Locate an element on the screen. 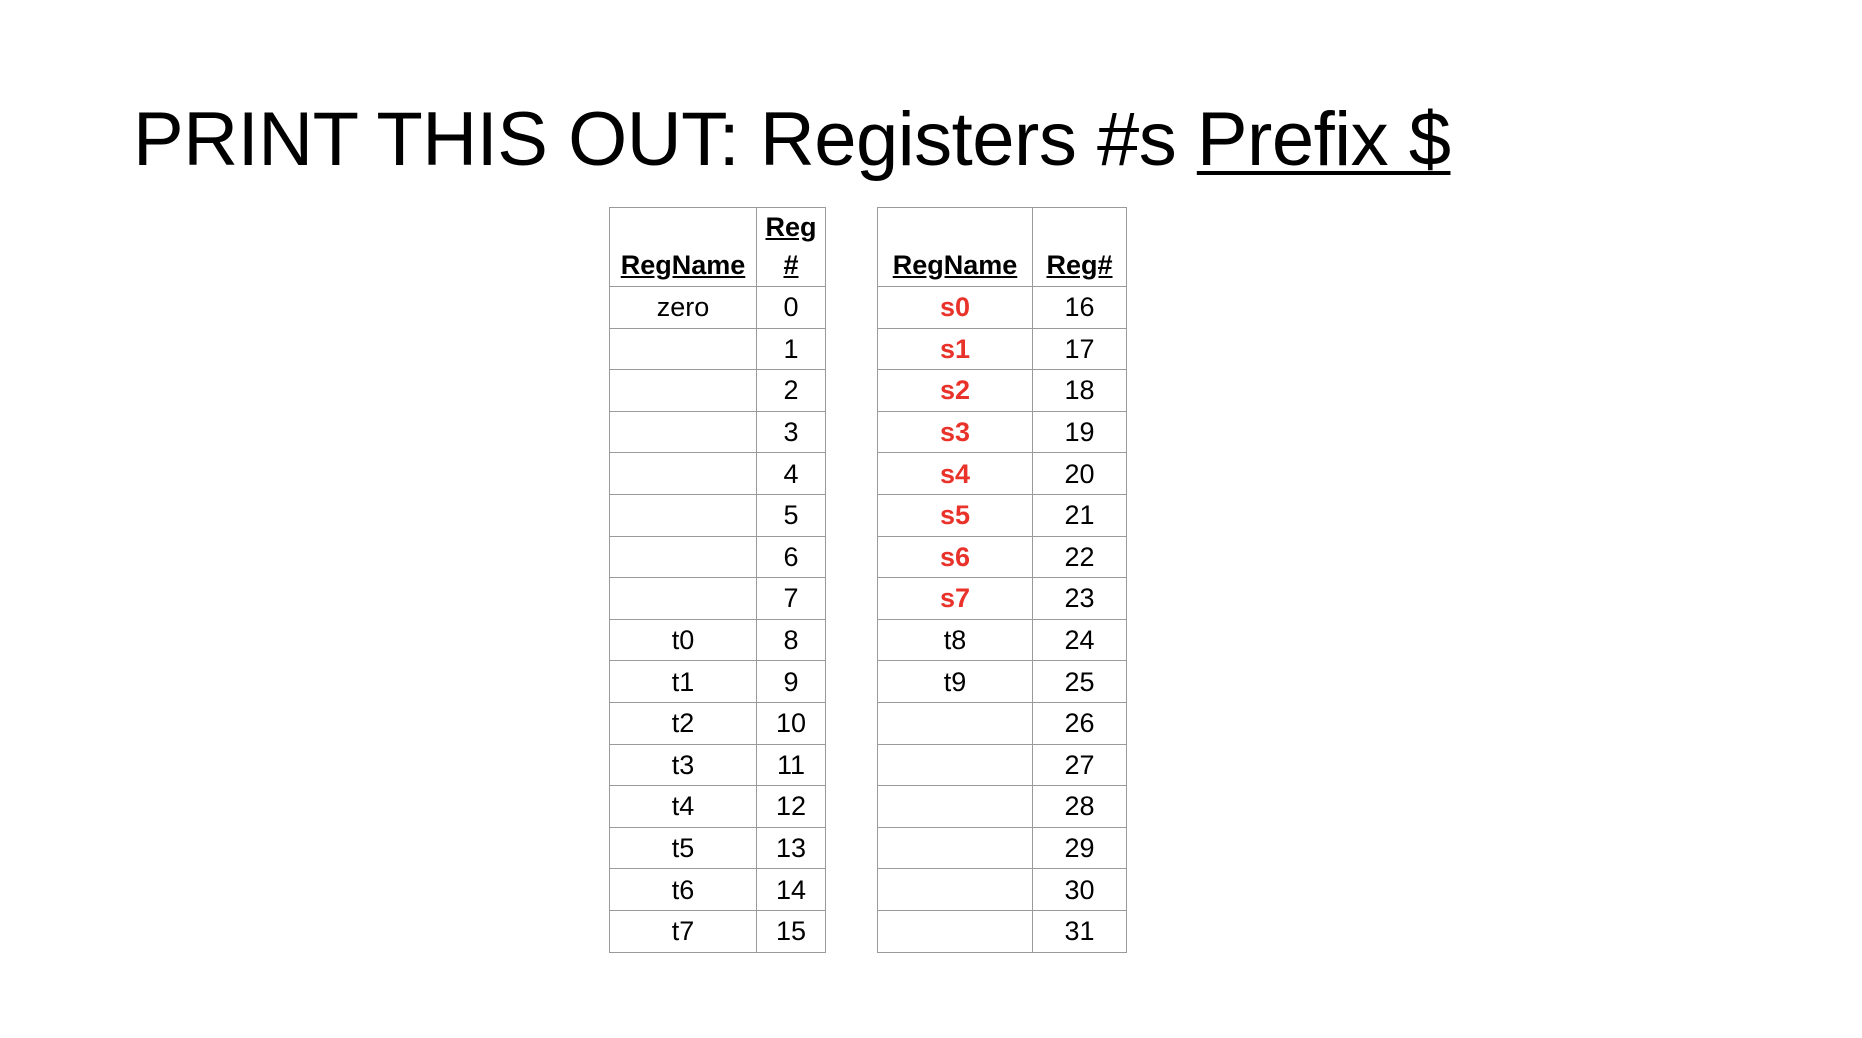 Image resolution: width=1862 pixels, height=1038 pixels. register-row: s3 19 is located at coordinates (1002, 432).